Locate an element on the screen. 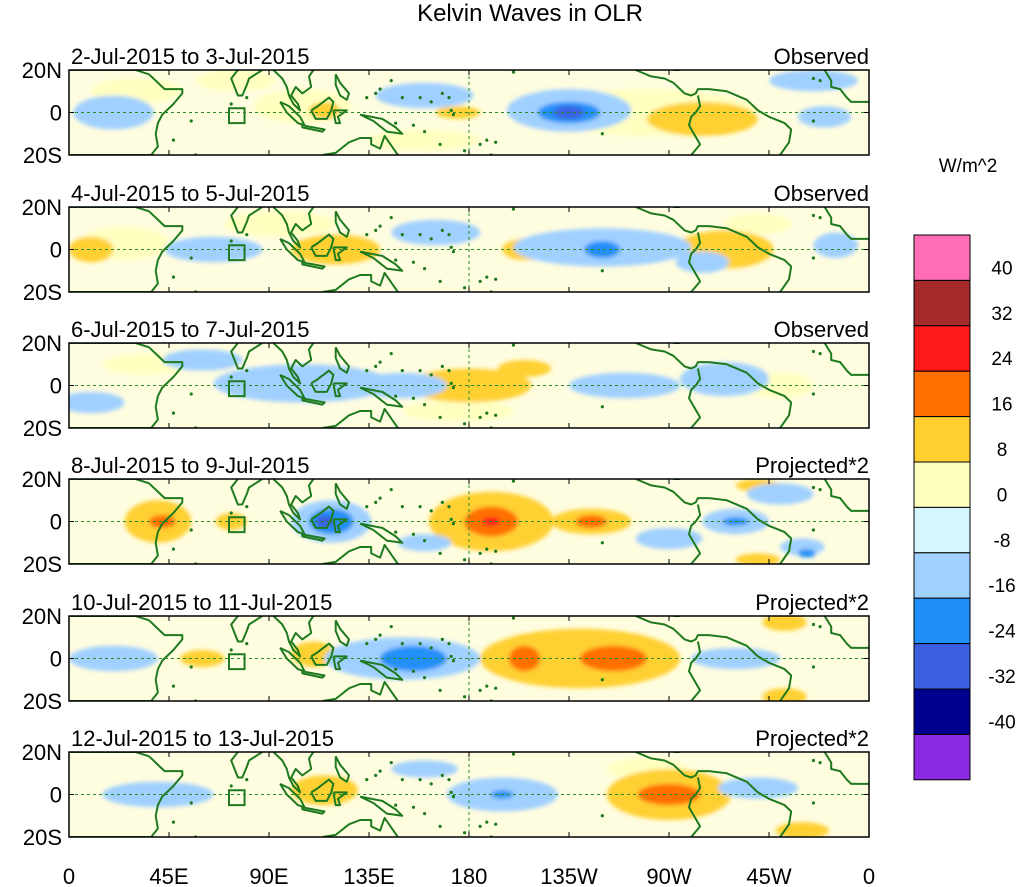 The height and width of the screenshot is (887, 1021). x-tick-label: 45W is located at coordinates (768, 875).